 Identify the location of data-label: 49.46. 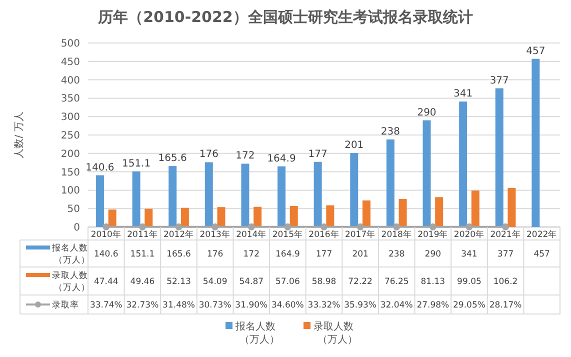
(142, 281).